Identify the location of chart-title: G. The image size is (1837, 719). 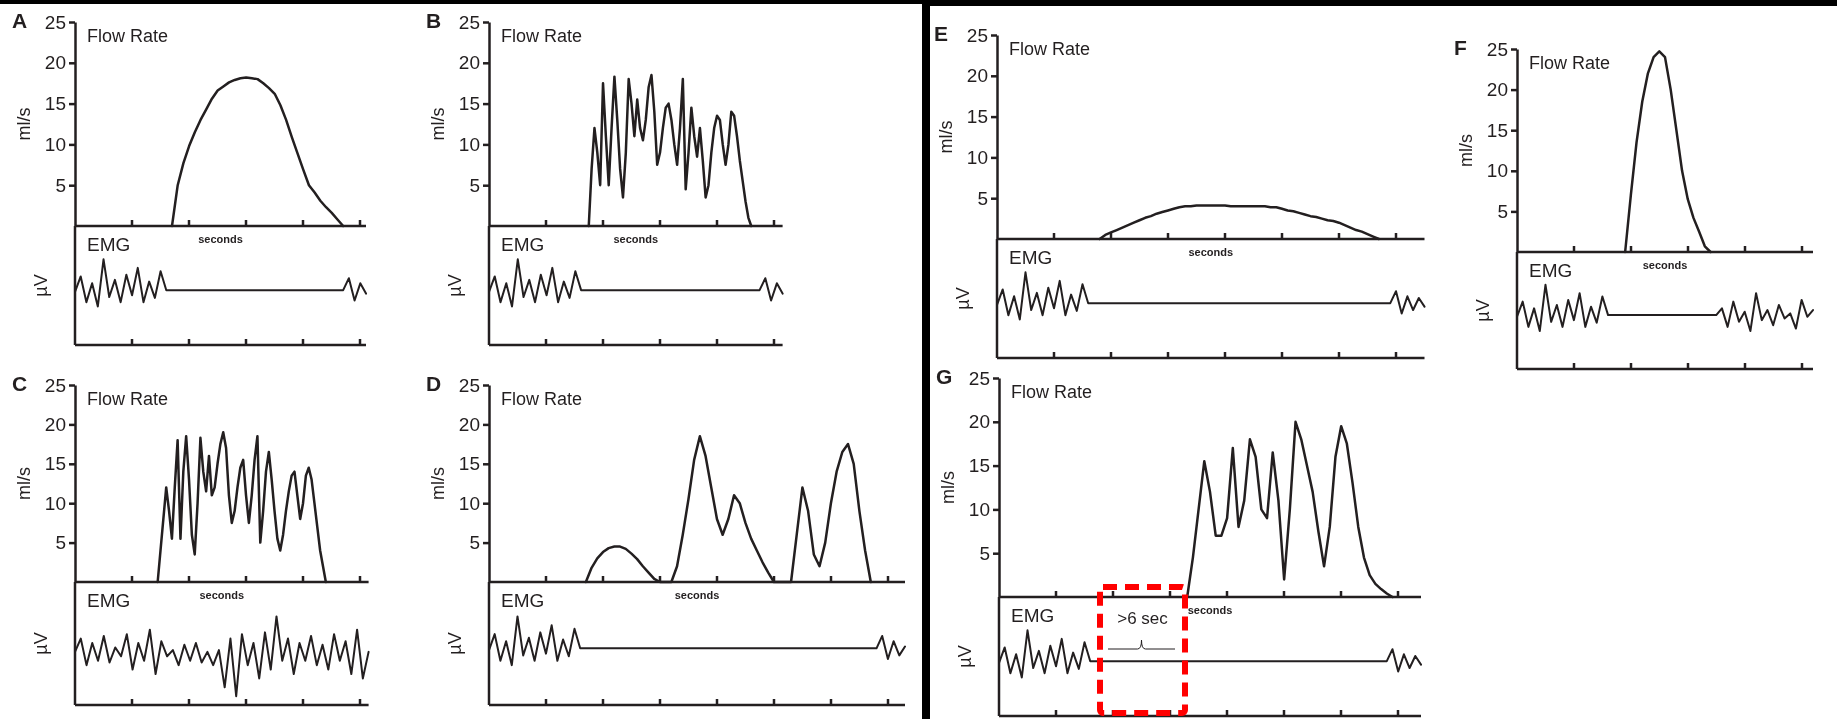
(944, 376).